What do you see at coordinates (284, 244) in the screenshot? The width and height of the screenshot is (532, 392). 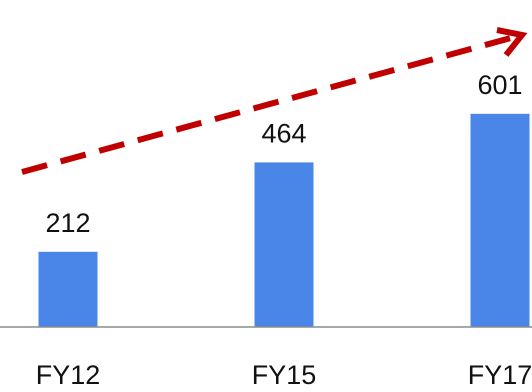 I see `bar-fy15` at bounding box center [284, 244].